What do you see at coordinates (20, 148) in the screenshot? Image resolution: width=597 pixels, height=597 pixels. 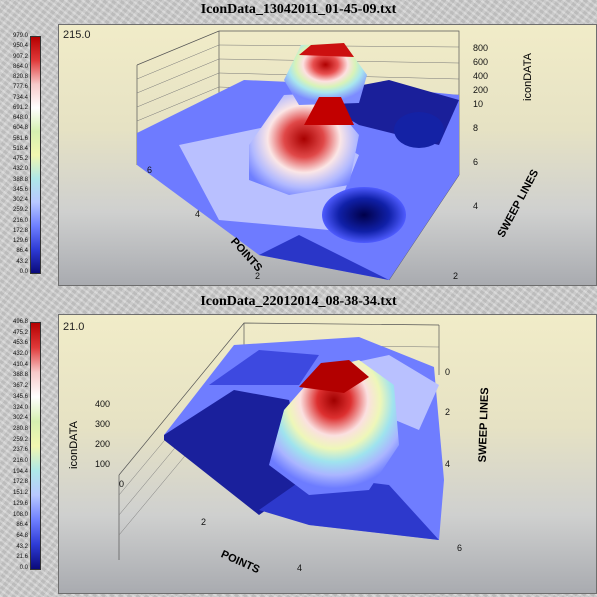 I see `colorbar-1-tick: 518.4` at bounding box center [20, 148].